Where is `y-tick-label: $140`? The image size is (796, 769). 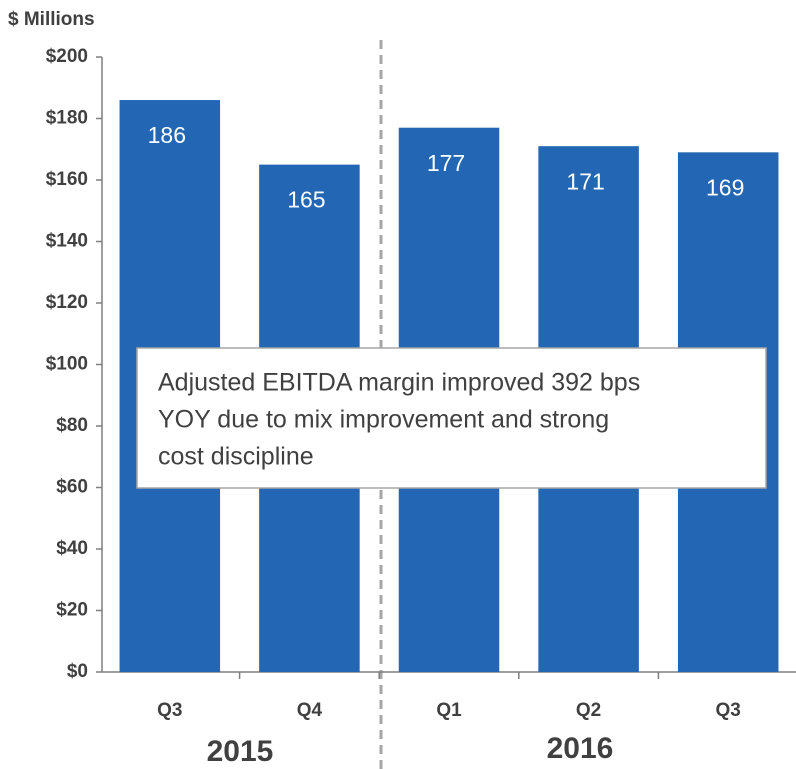
y-tick-label: $140 is located at coordinates (67, 241).